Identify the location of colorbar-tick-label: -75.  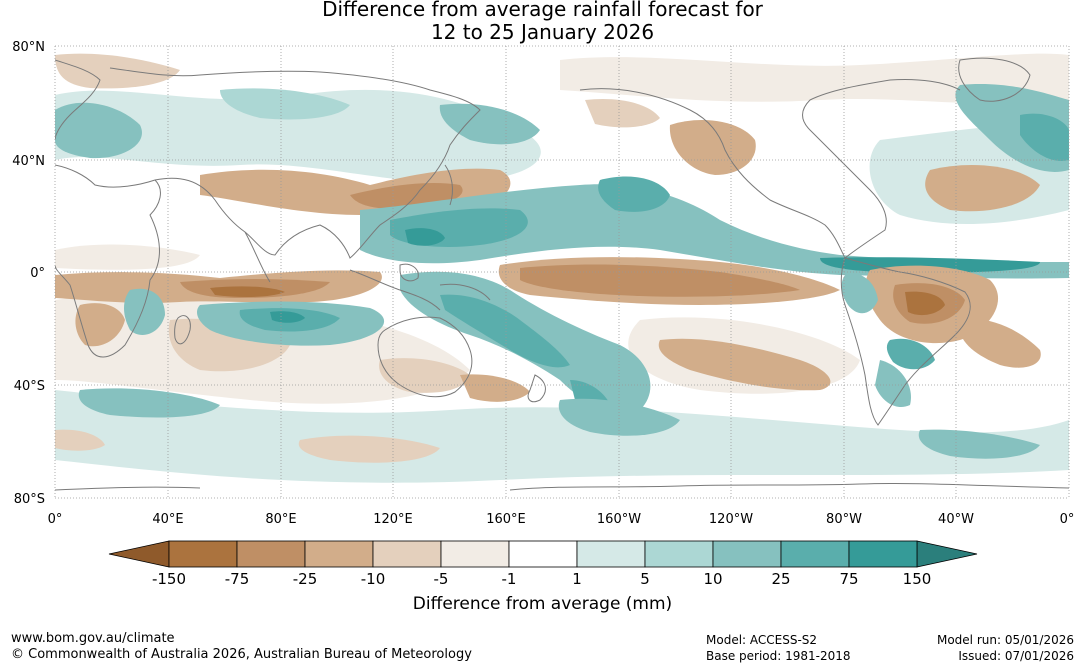
(237, 579).